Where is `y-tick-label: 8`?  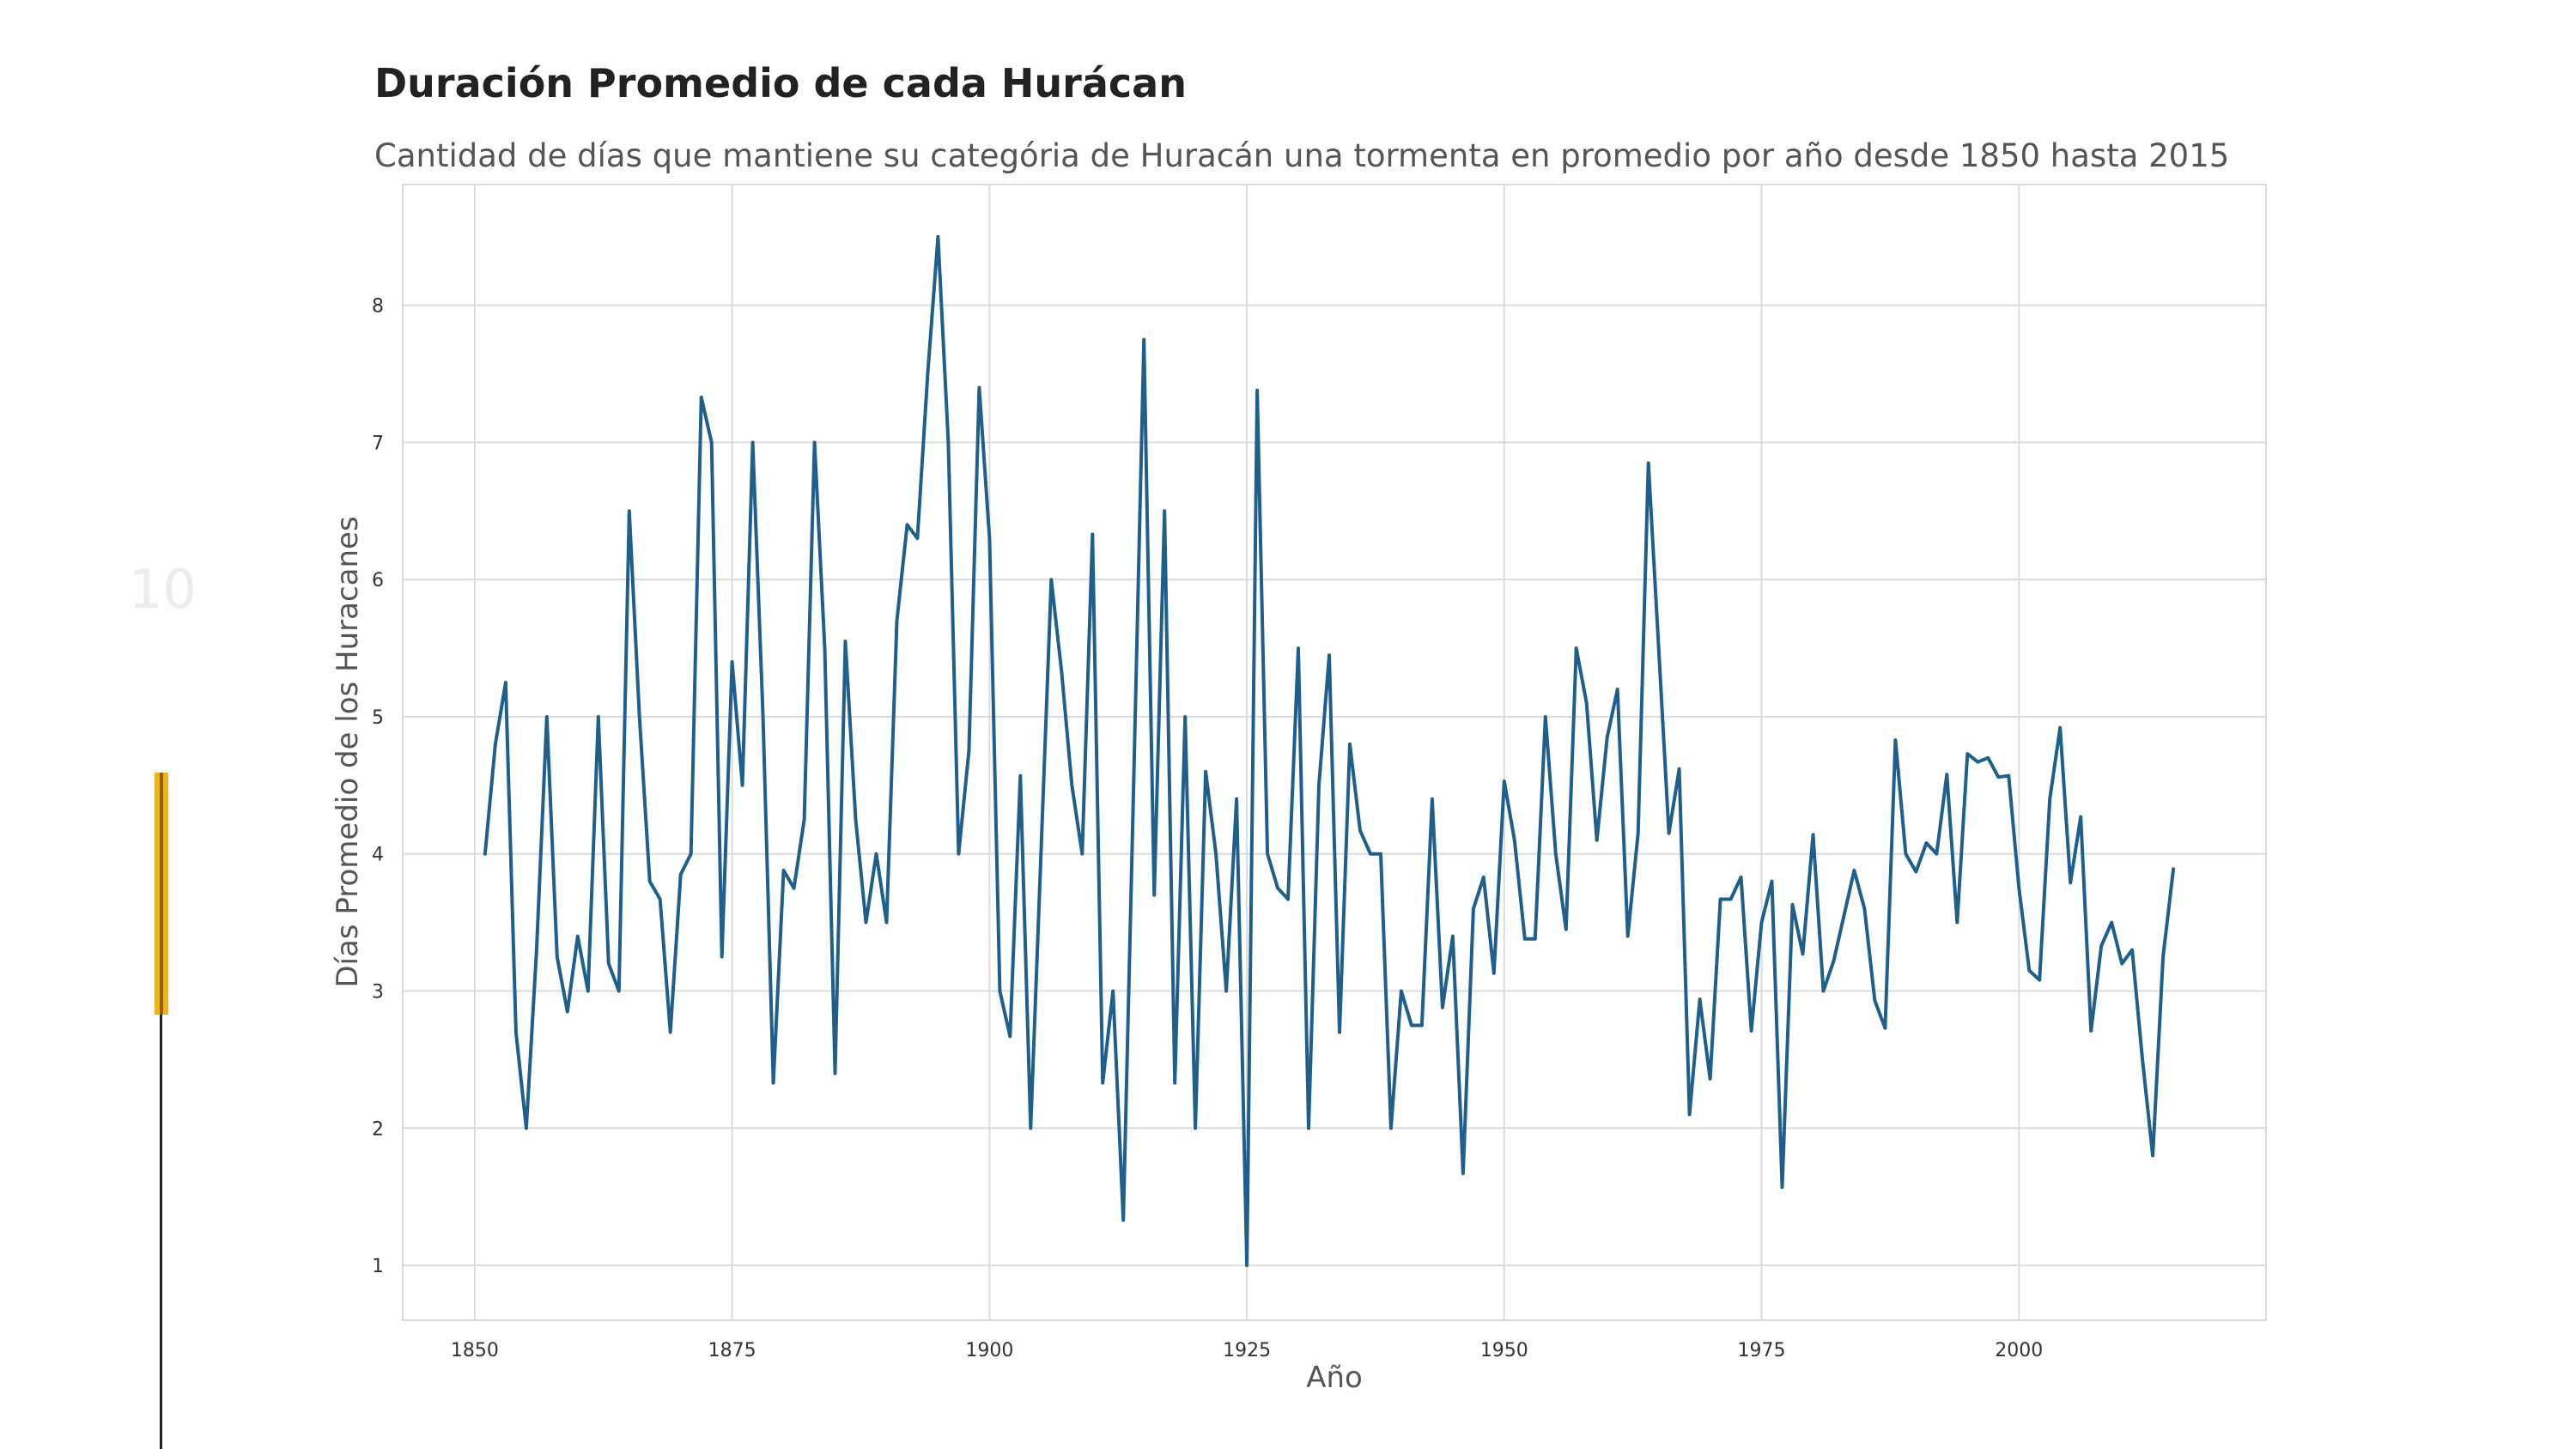
y-tick-label: 8 is located at coordinates (378, 307).